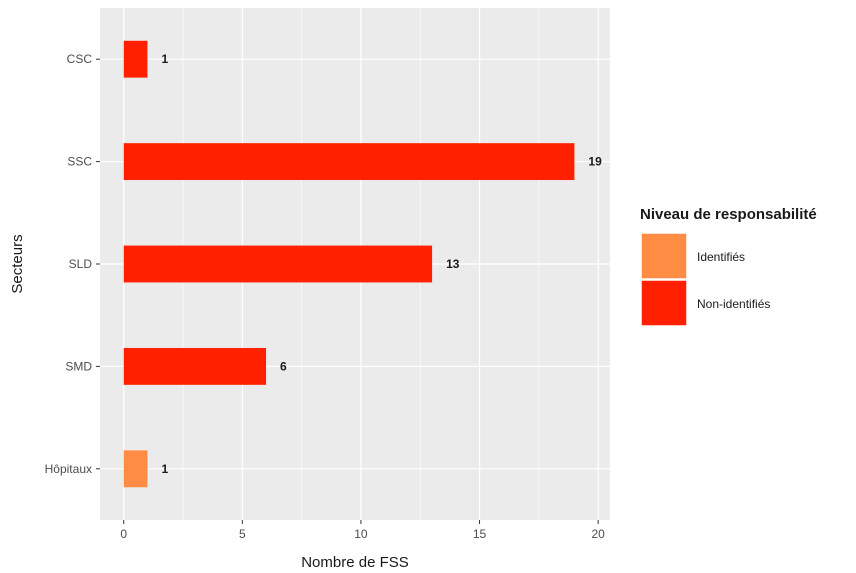 Image resolution: width=856 pixels, height=573 pixels. Describe the element at coordinates (283, 366) in the screenshot. I see `bar-value-label: 6` at that location.